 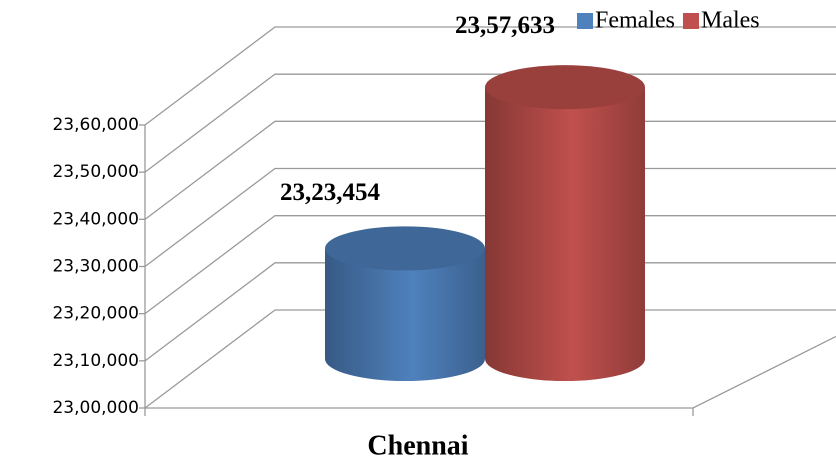 What do you see at coordinates (635, 21) in the screenshot?
I see `legend-label: Females` at bounding box center [635, 21].